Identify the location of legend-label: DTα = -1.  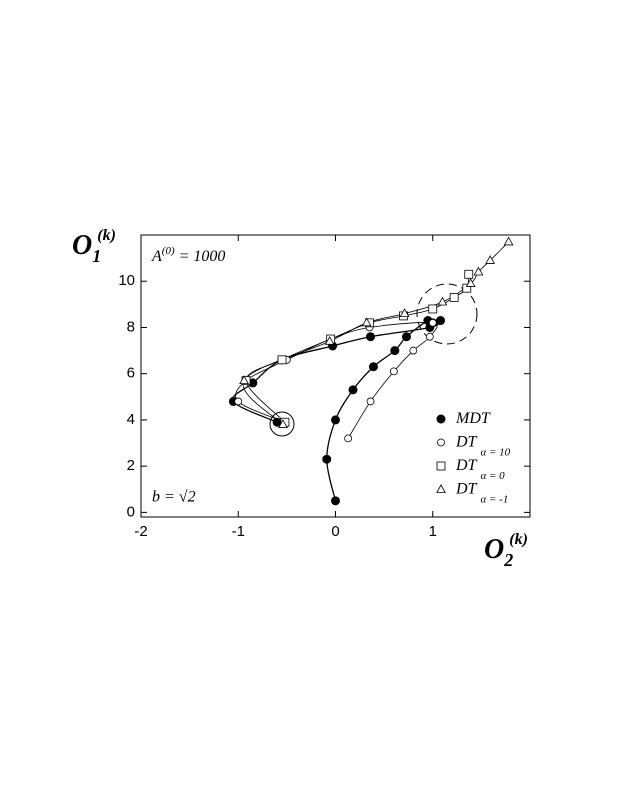
(481, 492).